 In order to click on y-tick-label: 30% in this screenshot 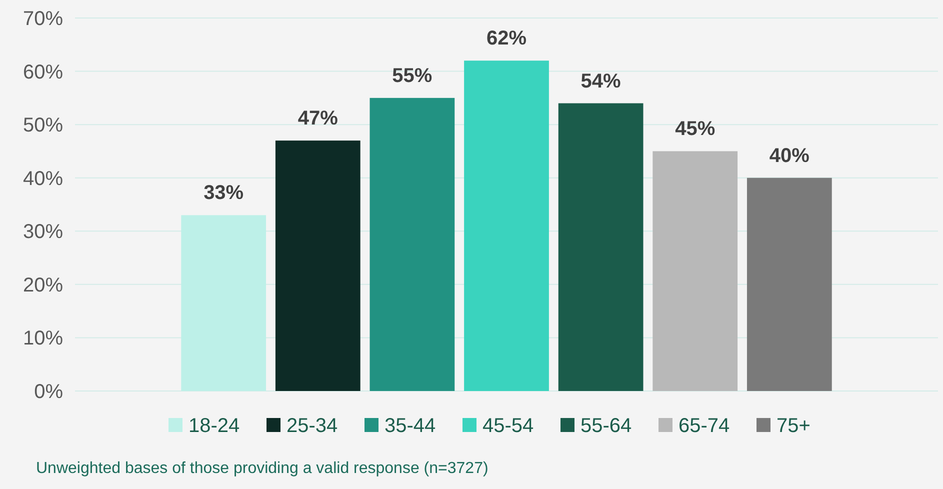, I will do `click(43, 232)`.